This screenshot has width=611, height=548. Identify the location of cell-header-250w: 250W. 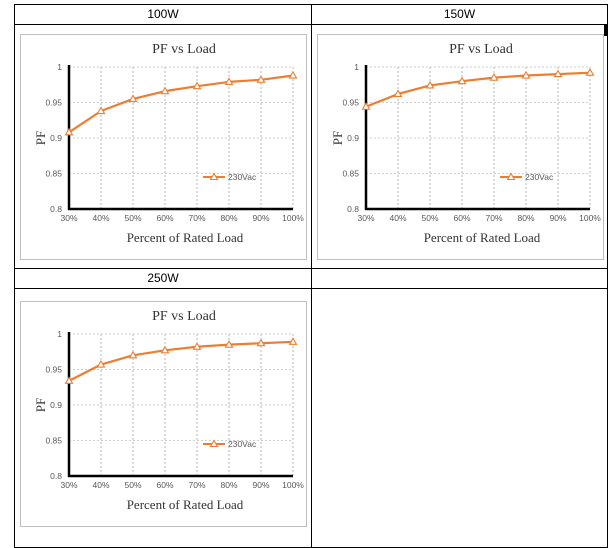
(163, 278).